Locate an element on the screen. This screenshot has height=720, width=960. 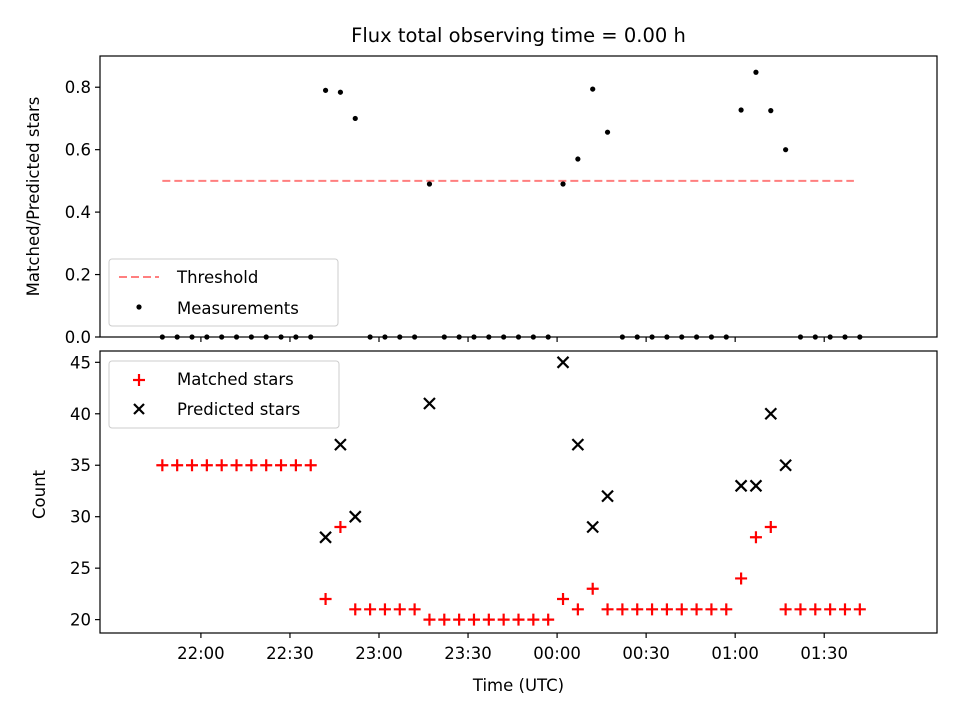
bottom-predicted-layer is located at coordinates (555, 450).